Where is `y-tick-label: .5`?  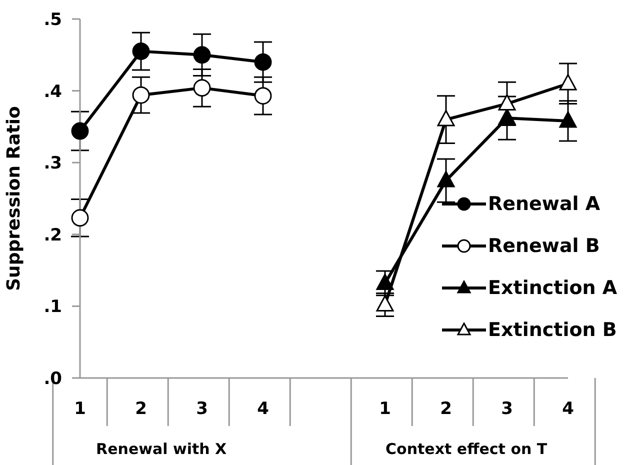
y-tick-label: .5 is located at coordinates (53, 20).